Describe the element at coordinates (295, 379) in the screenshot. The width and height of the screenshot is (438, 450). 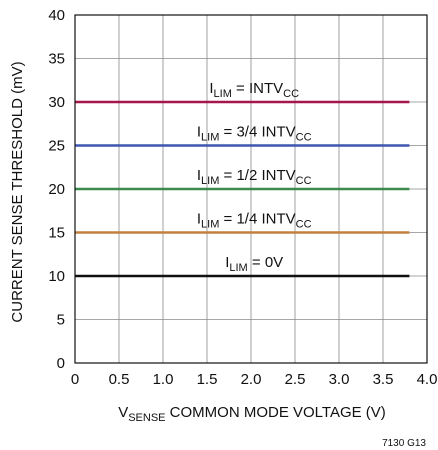
I see `x-tick-label: 2.5` at that location.